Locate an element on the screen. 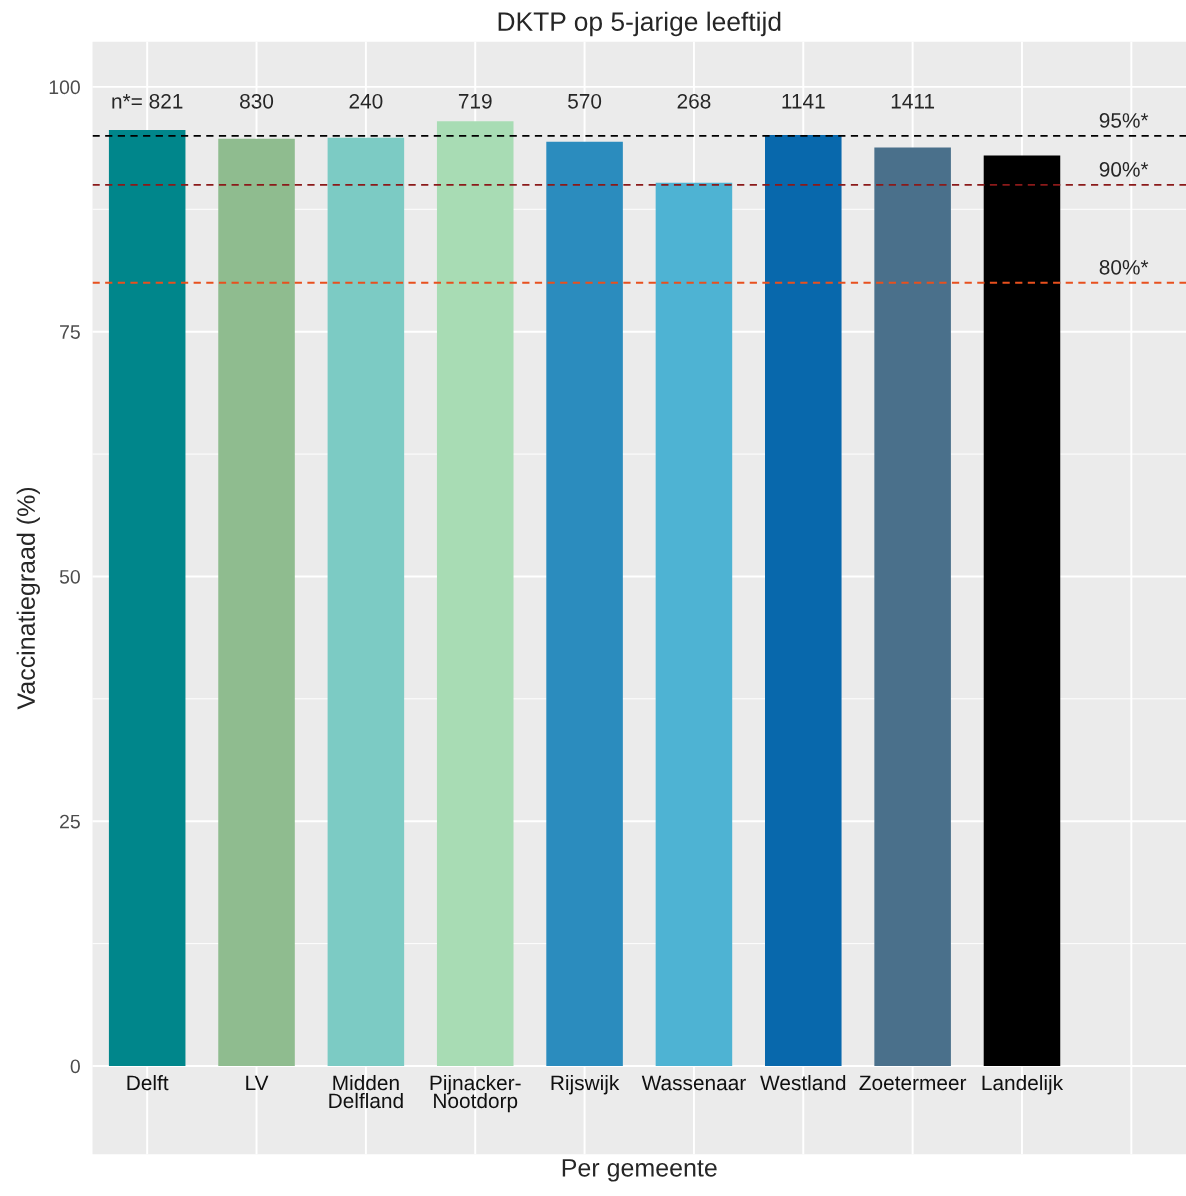  annotation: 570 is located at coordinates (585, 101).